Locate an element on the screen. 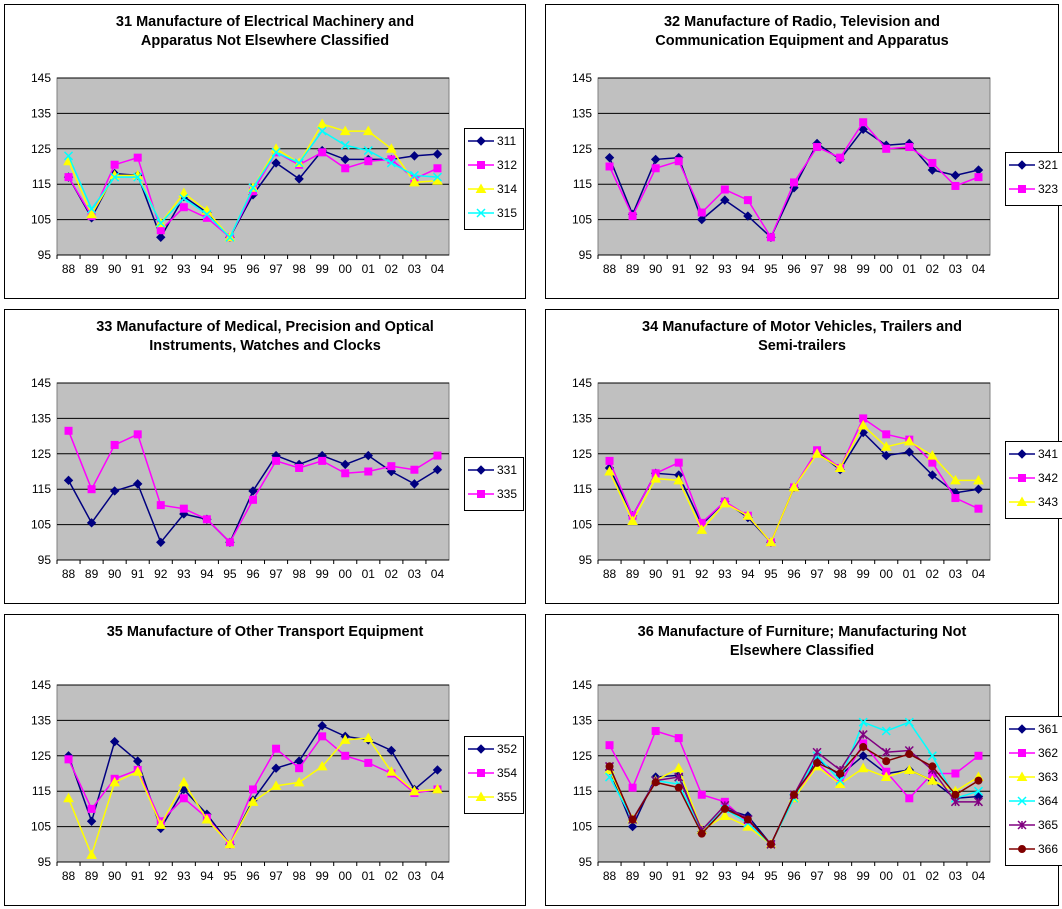 The image size is (1062, 909). x-tick-label: 96 is located at coordinates (253, 269).